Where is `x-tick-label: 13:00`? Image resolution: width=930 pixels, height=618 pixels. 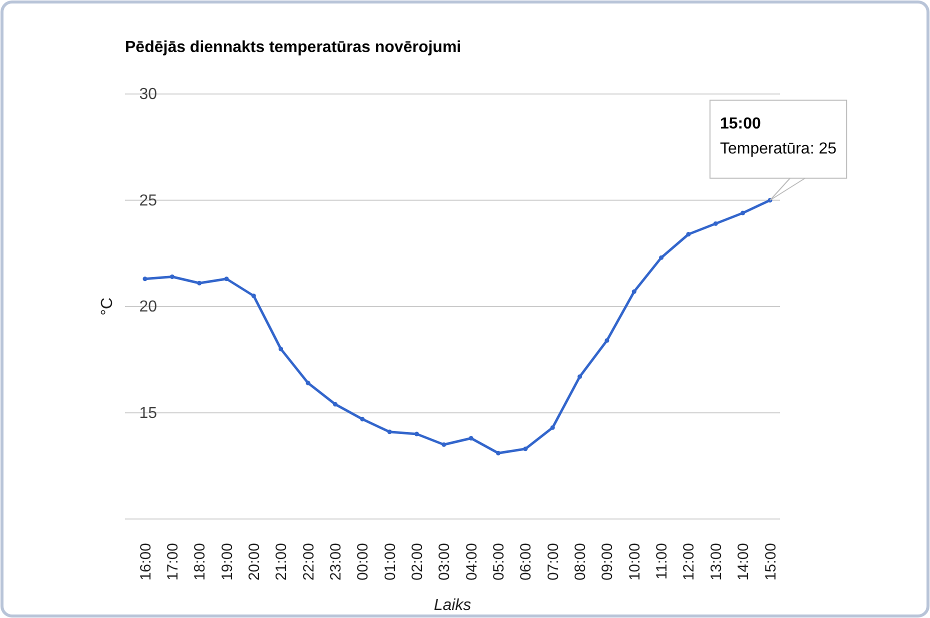 x-tick-label: 13:00 is located at coordinates (716, 562).